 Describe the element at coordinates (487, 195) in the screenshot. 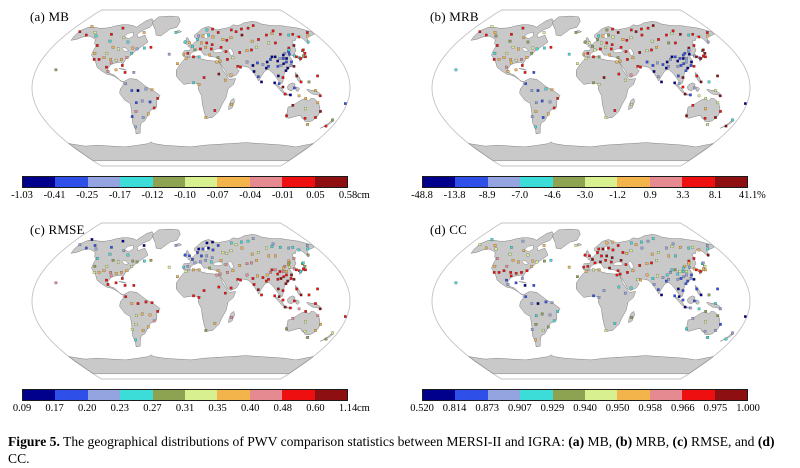

I see `colorbar-tick: -8.9` at that location.